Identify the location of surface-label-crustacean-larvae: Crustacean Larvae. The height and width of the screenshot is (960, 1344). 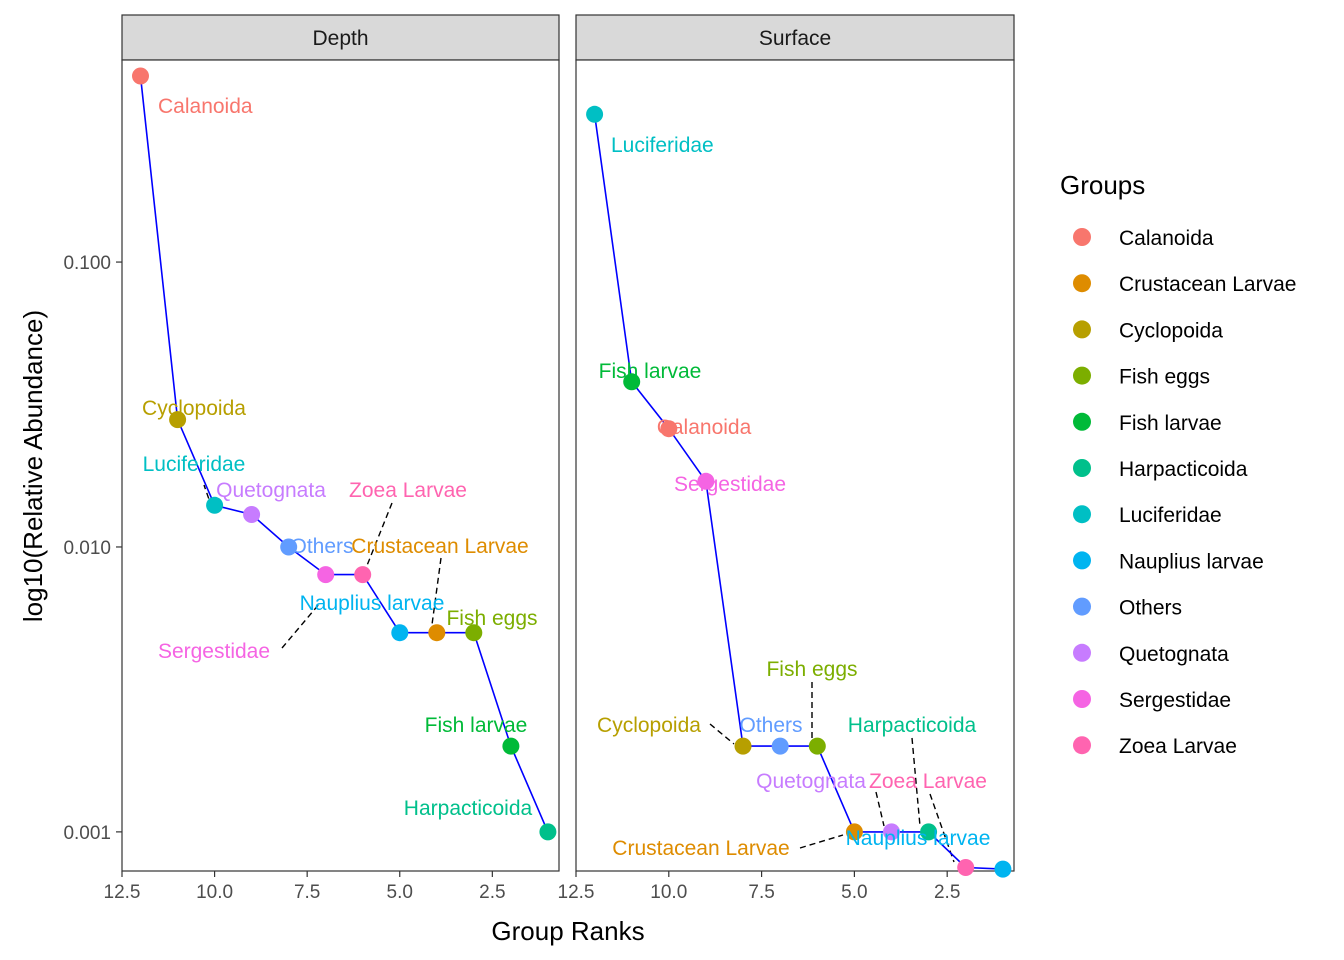
(700, 848).